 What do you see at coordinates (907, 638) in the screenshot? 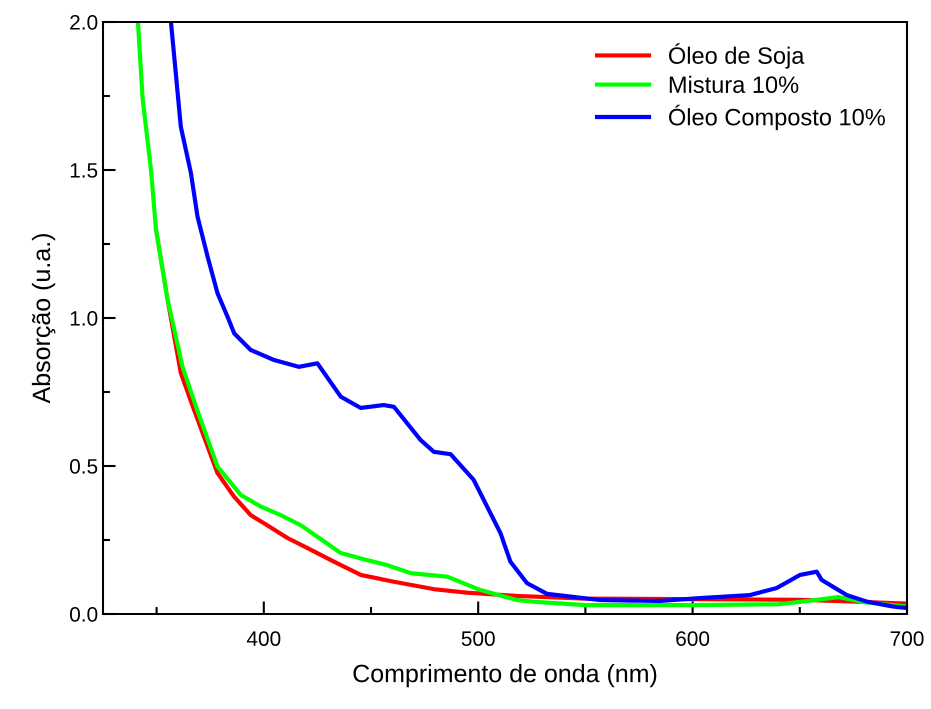
I see `x-tick-label: 700` at bounding box center [907, 638].